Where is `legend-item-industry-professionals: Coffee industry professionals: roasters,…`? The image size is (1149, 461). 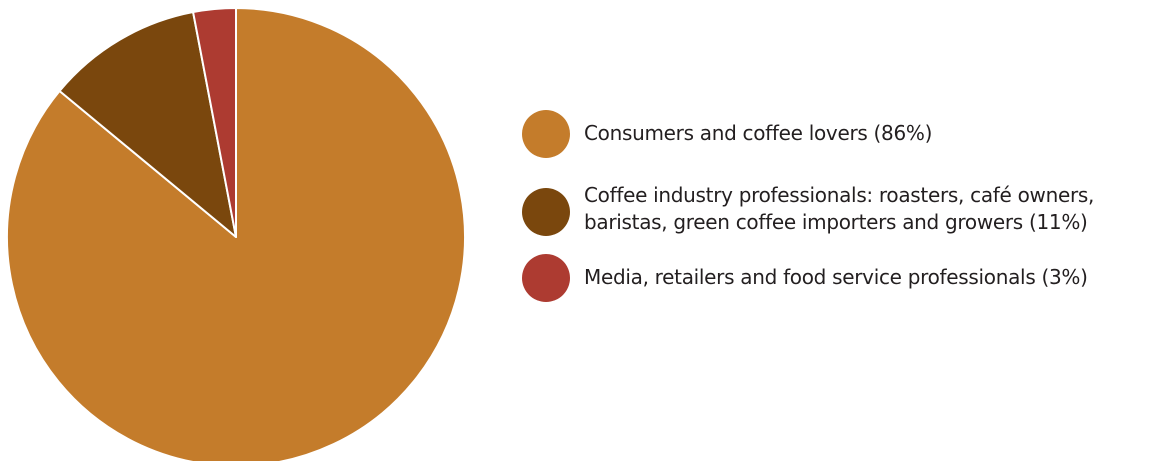
legend-item-industry-professionals: Coffee industry professionals: roasters,… is located at coordinates (832, 209).